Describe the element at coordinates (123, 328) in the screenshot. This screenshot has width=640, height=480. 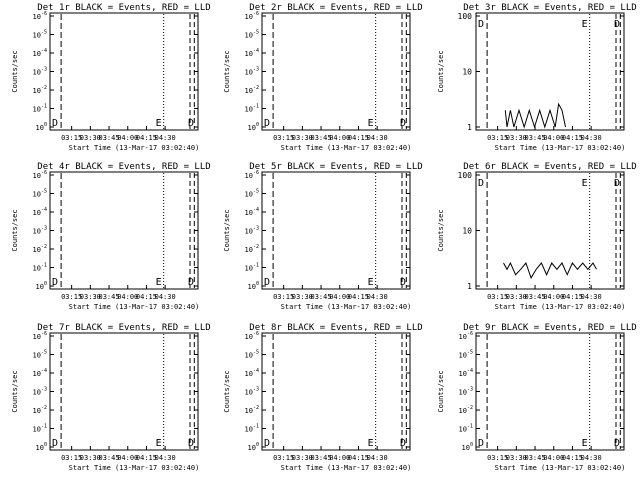
I see `panel-title: Det 7r BLACK = Events, RED = LLD` at that location.